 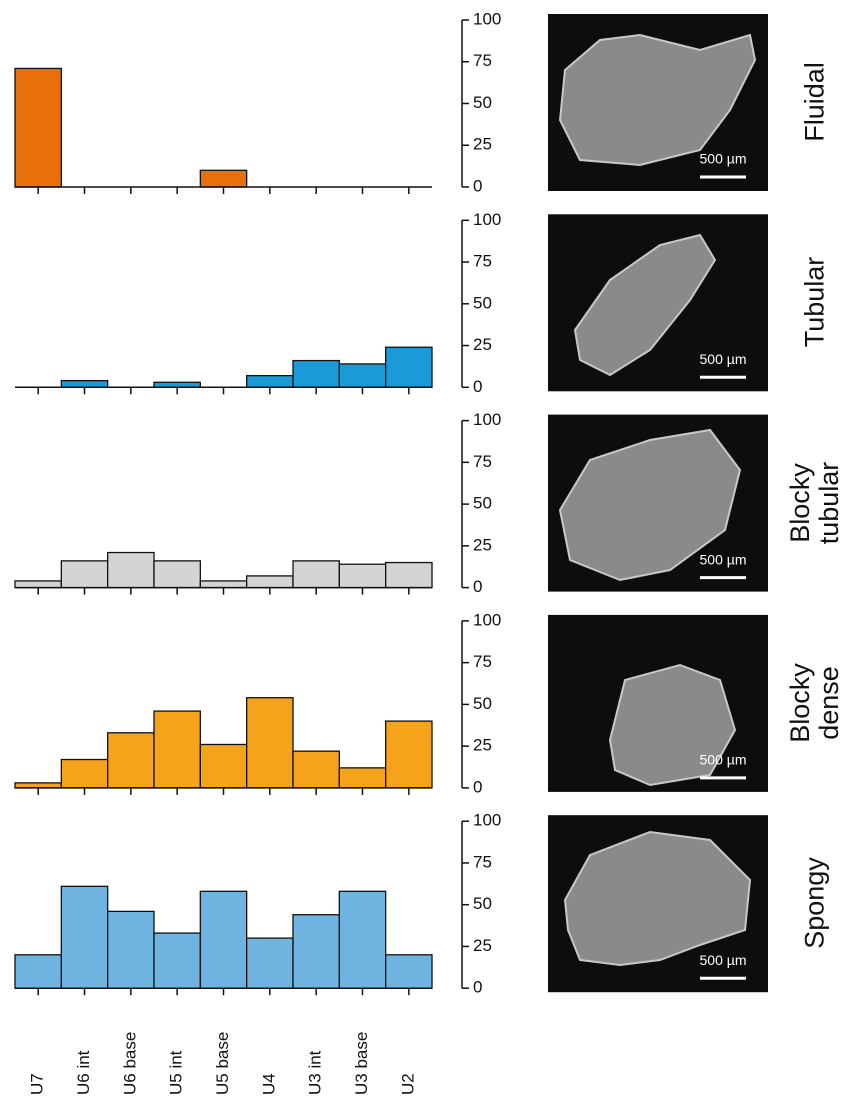 What do you see at coordinates (361, 1063) in the screenshot?
I see `x-tick-label: U3 base` at bounding box center [361, 1063].